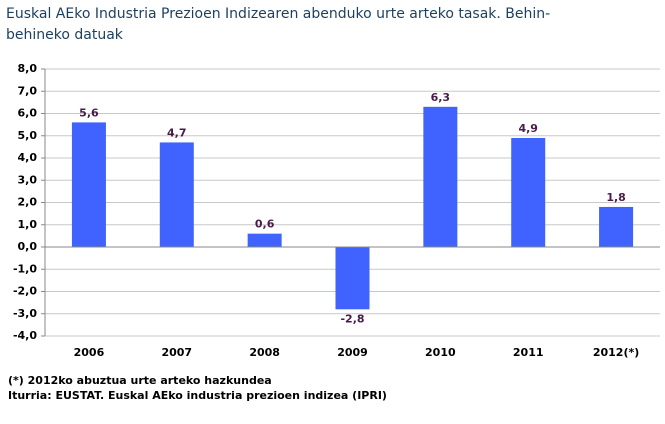 The height and width of the screenshot is (424, 665). Describe the element at coordinates (616, 352) in the screenshot. I see `x-tick-label: 2012(*)` at that location.